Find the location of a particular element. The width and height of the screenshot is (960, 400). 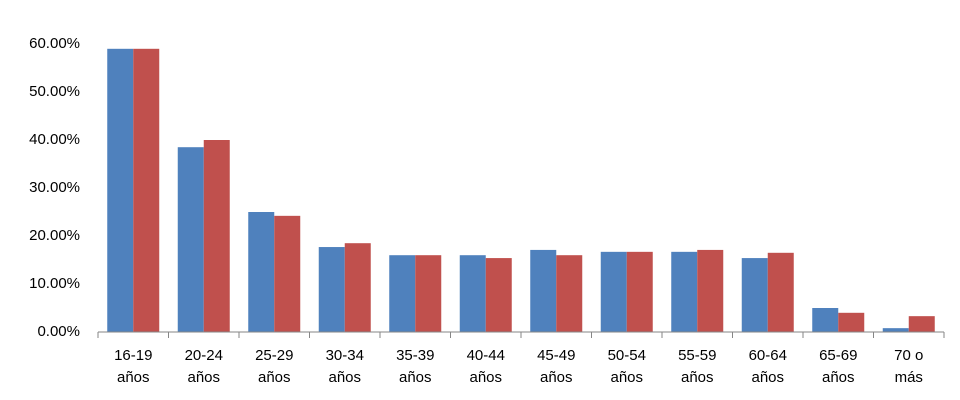

x-tick-label: 40-44 años is located at coordinates (485, 366).